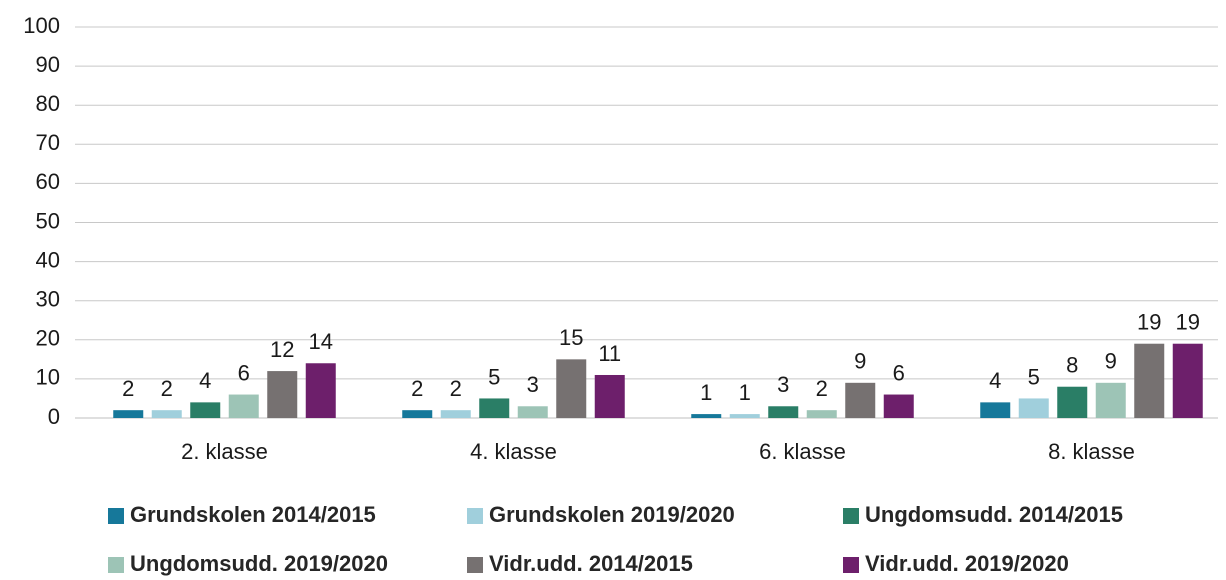  What do you see at coordinates (259, 563) in the screenshot?
I see `legend-label: Ungdomsudd. 2019/2020` at bounding box center [259, 563].